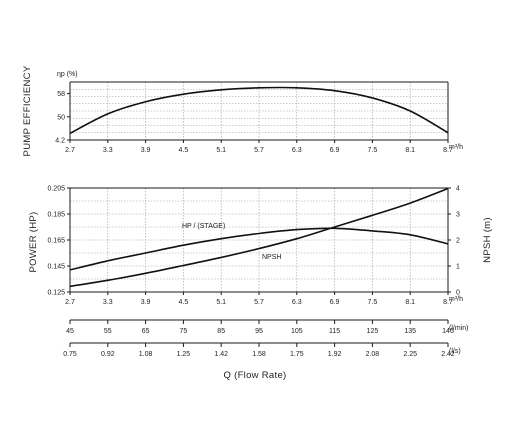 Image resolution: width=519 pixels, height=427 pixels. Describe the element at coordinates (458, 293) in the screenshot. I see `power-y2-tick-label: 0` at that location.